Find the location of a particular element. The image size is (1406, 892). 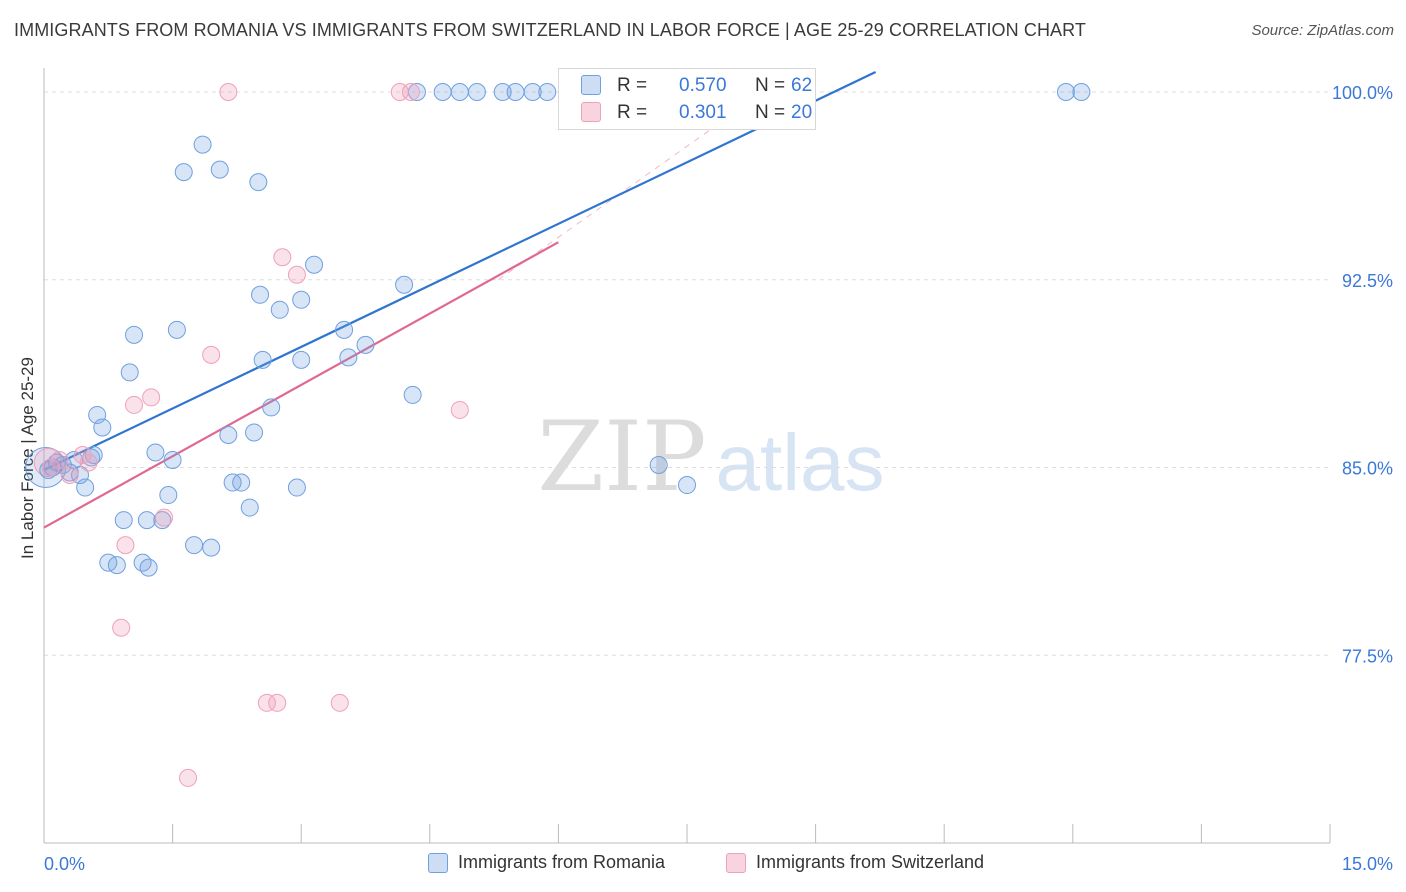

legend-item-switzerland: Immigrants from Switzerland is located at coordinates (855, 862).